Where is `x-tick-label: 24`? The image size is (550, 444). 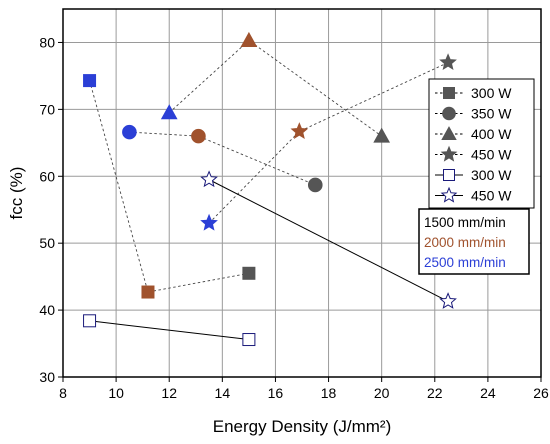 x-tick-label: 24 is located at coordinates (488, 393).